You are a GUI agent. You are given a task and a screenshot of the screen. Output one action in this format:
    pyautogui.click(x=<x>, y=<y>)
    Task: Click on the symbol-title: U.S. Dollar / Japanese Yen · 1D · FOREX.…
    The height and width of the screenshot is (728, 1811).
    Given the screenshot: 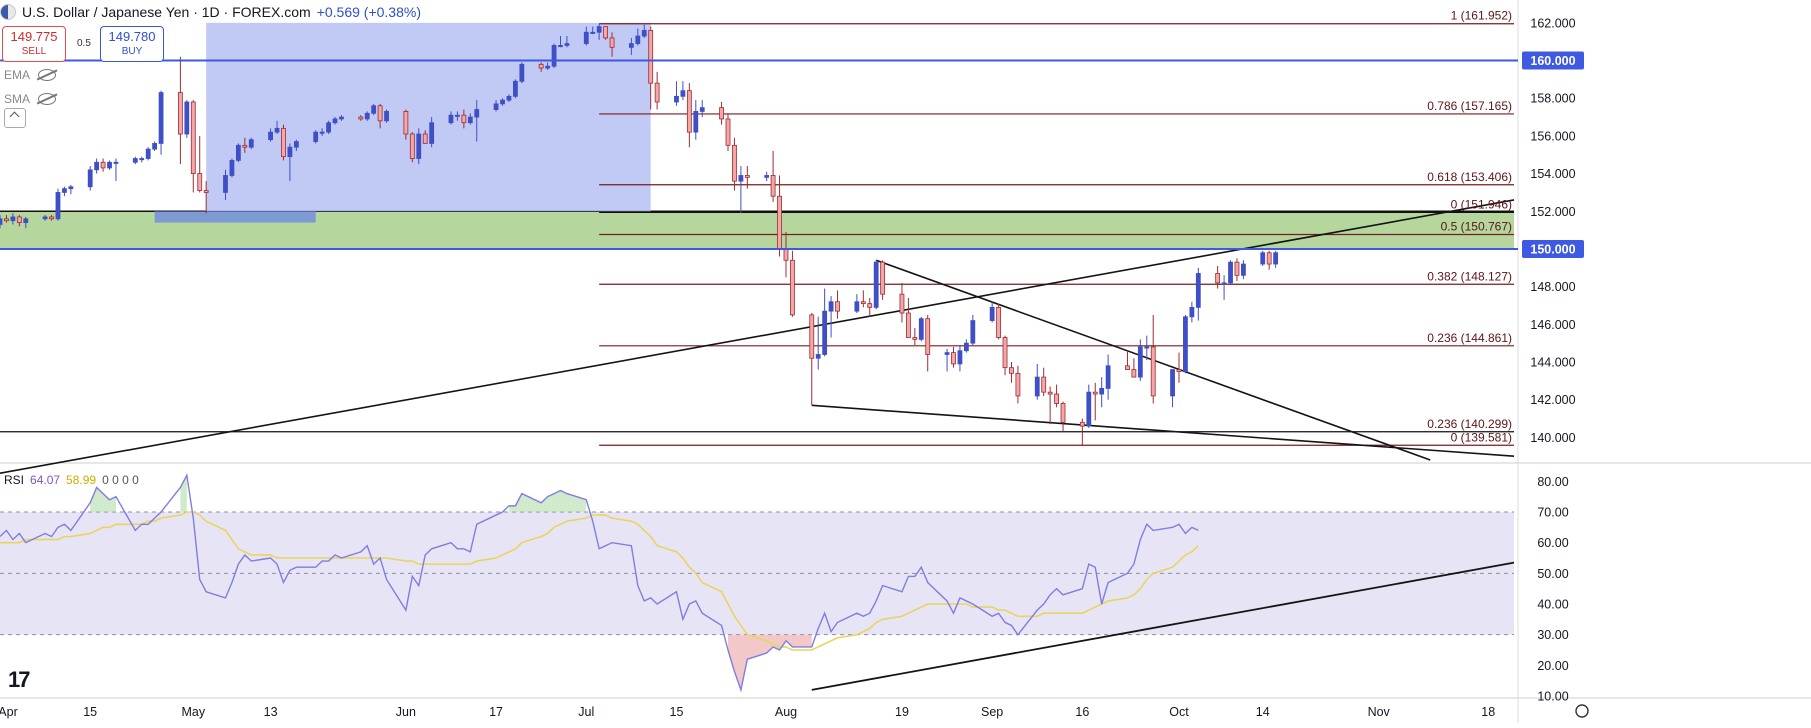 What is the action you would take?
    pyautogui.click(x=166, y=12)
    